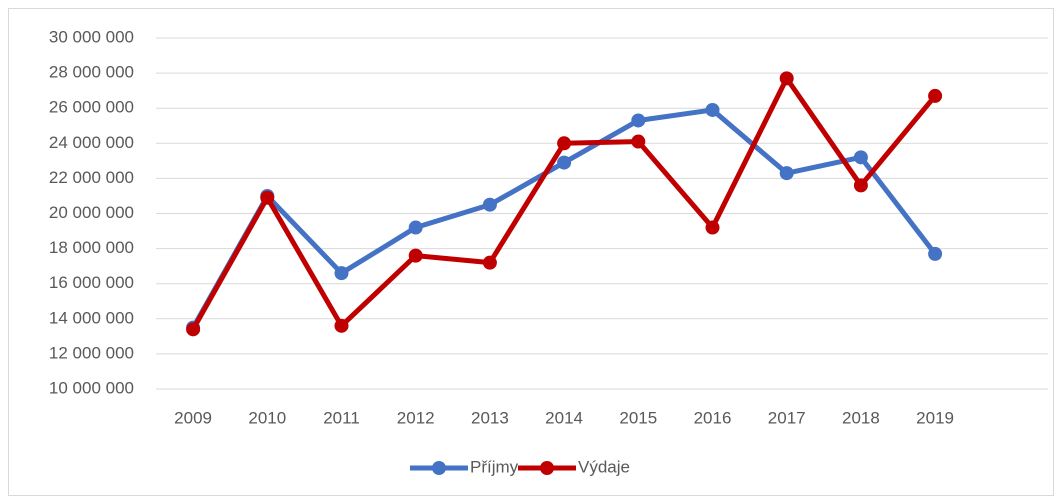 This screenshot has height=504, width=1062. I want to click on legend-label: Výdaje, so click(604, 466).